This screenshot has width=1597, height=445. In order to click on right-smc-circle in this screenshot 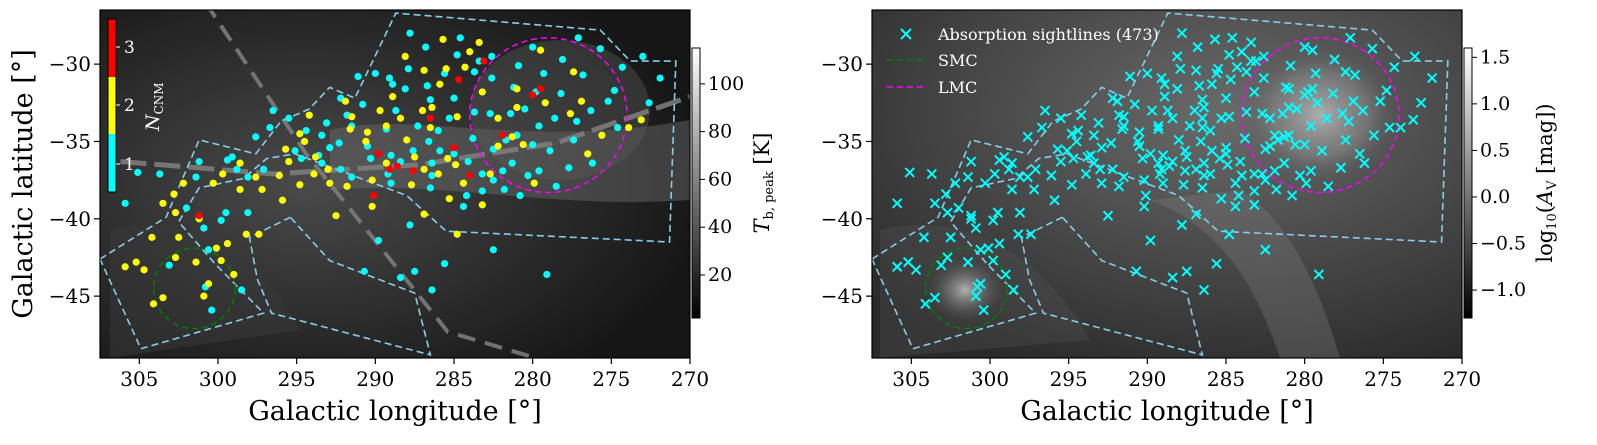, I will do `click(966, 288)`.